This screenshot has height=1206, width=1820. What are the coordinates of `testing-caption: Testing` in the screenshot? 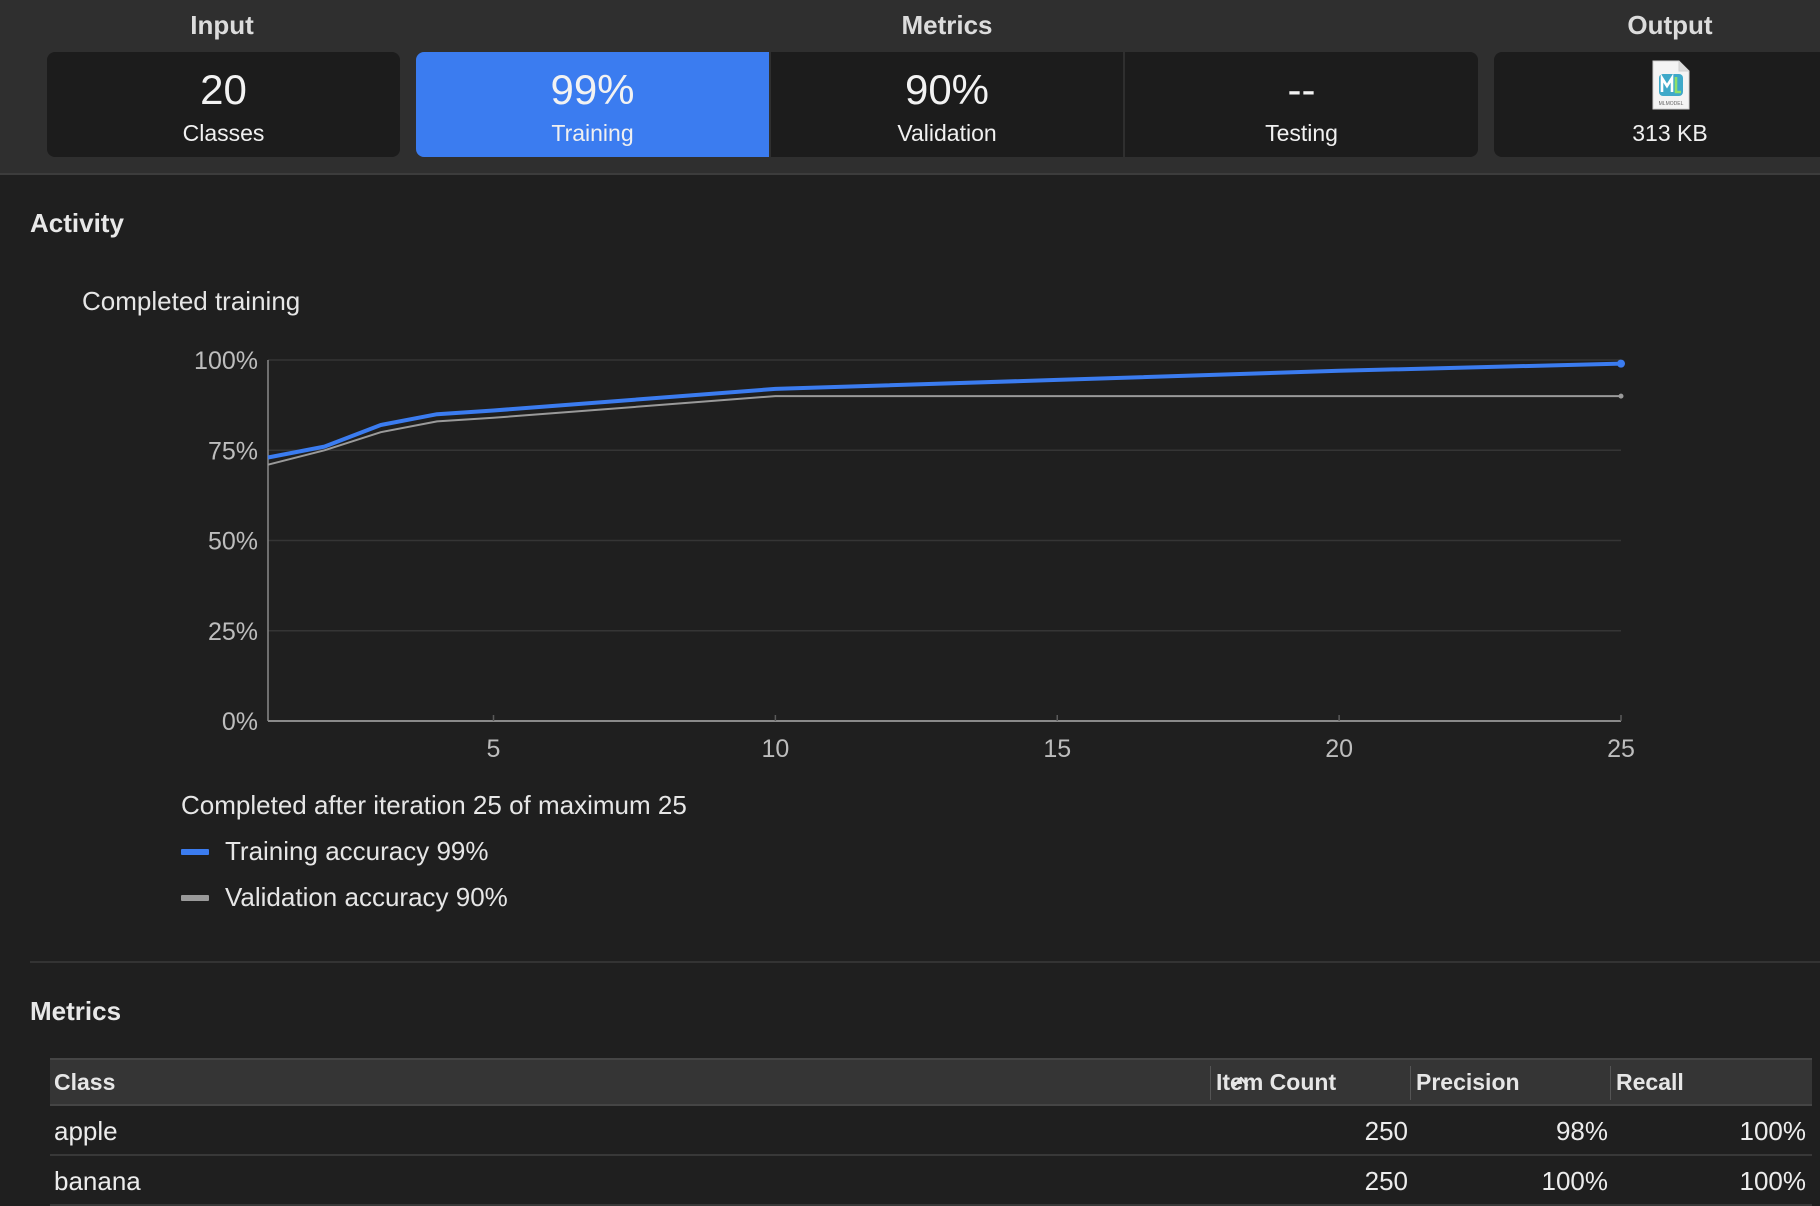 It's located at (1301, 133).